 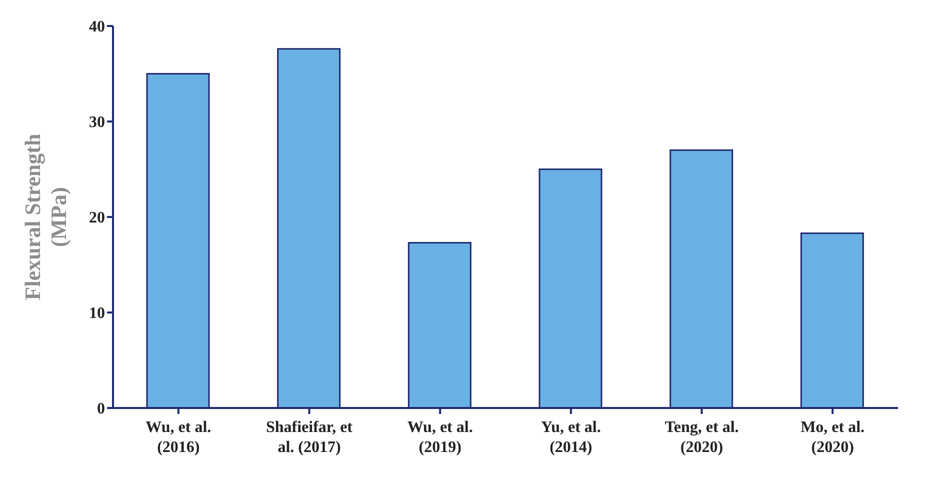 I want to click on x-tick-label: Mo, et al. (2020), so click(x=832, y=437).